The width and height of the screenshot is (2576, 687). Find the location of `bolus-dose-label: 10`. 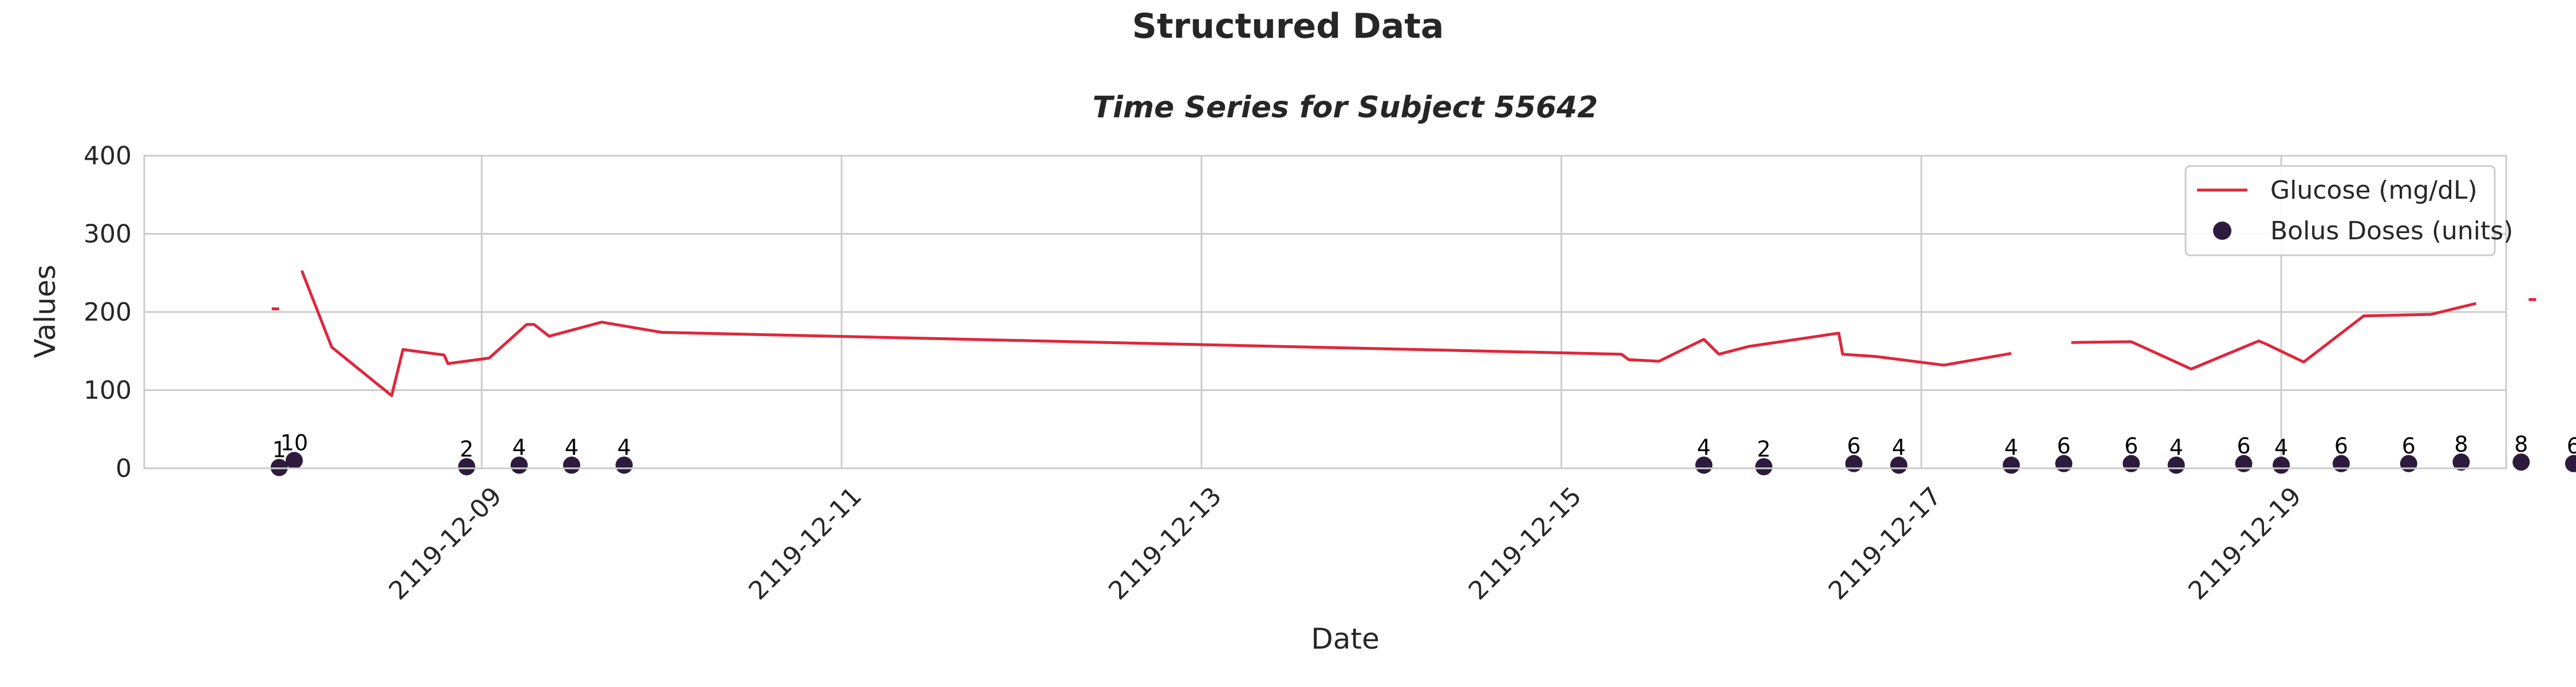

bolus-dose-label: 10 is located at coordinates (294, 443).